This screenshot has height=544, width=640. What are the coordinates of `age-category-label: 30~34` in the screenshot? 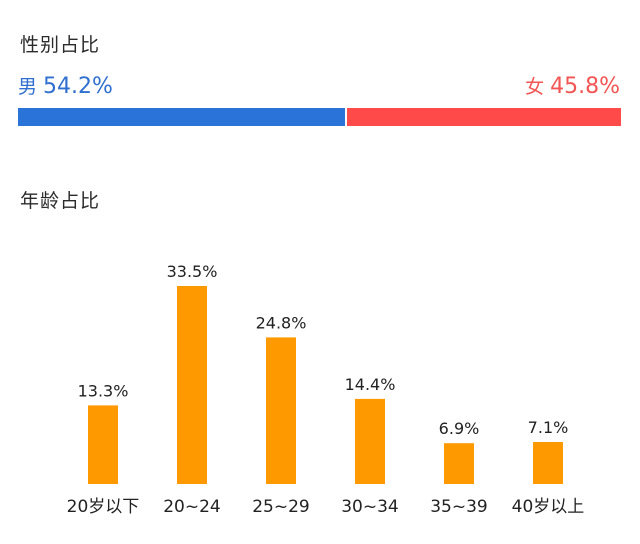 It's located at (370, 507).